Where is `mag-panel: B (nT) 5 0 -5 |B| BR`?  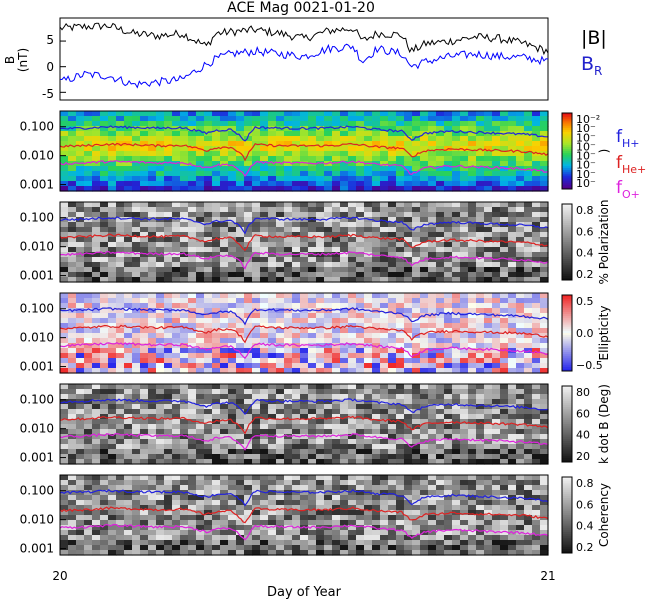 mag-panel: B (nT) 5 0 -5 |B| BR is located at coordinates (305, 59).